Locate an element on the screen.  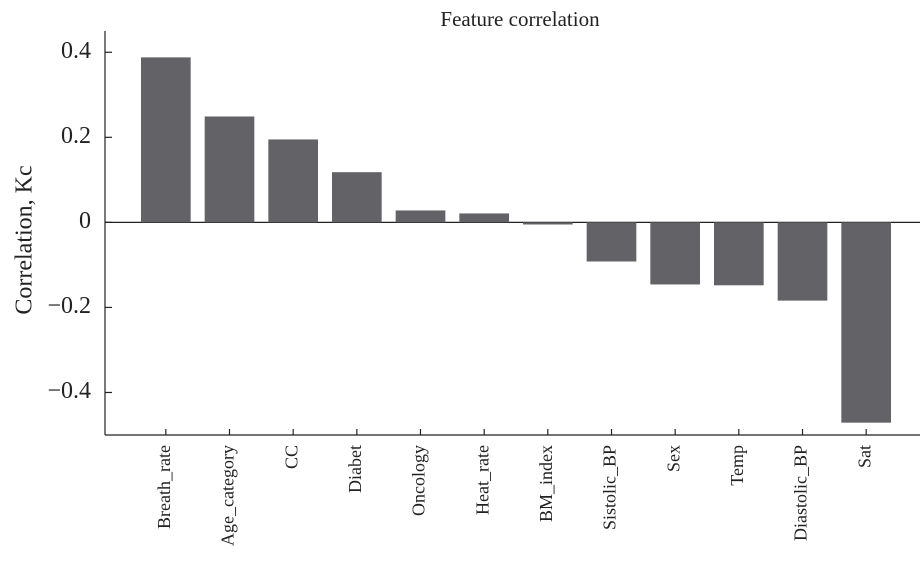
x-tick-label: Sat is located at coordinates (864, 456).